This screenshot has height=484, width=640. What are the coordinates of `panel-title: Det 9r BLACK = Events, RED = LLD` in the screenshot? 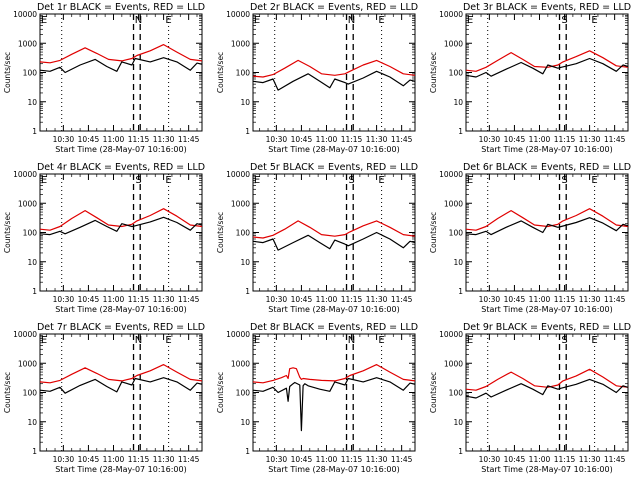 It's located at (547, 327).